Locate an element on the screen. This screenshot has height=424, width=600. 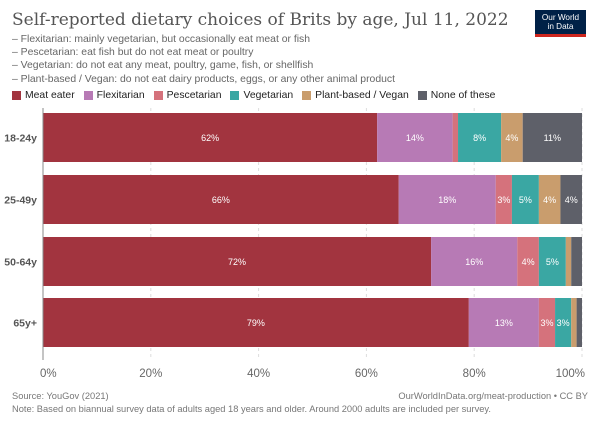
category-label: 25-49y is located at coordinates (20, 201).